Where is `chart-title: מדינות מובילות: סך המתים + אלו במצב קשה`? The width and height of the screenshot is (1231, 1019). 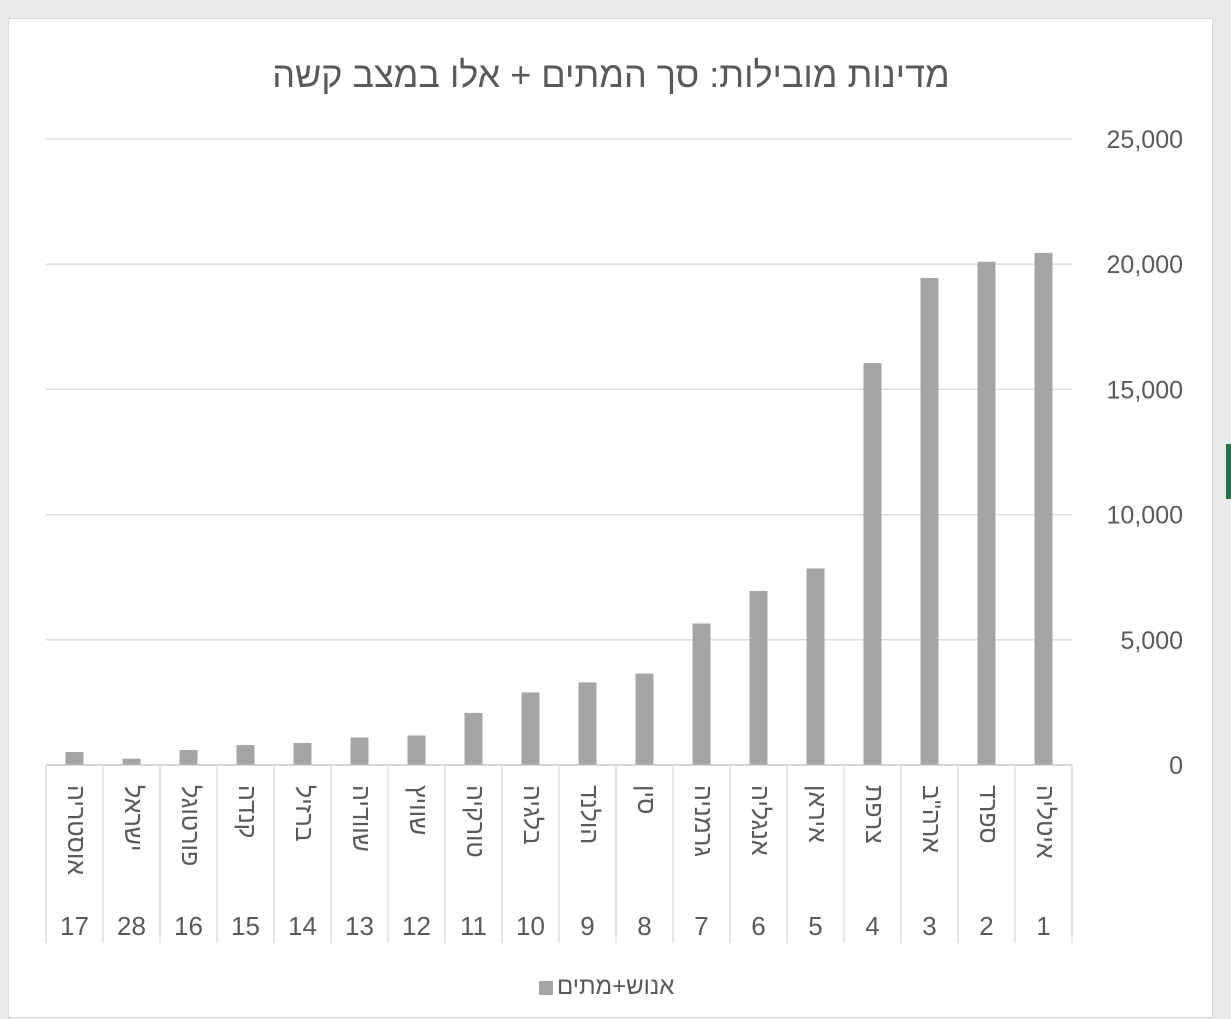
chart-title: מדינות מובילות: סך המתים + אלו במצב קשה is located at coordinates (611, 74).